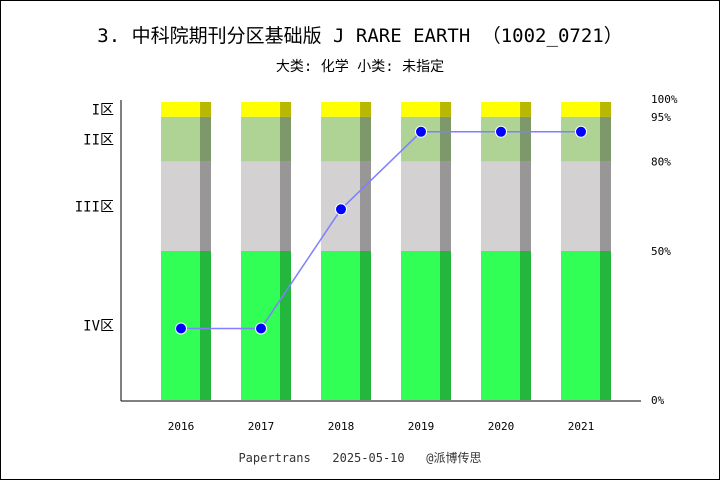 This screenshot has width=720, height=480. What do you see at coordinates (580, 139) in the screenshot?
I see `bar-segment-2021-zone2` at bounding box center [580, 139].